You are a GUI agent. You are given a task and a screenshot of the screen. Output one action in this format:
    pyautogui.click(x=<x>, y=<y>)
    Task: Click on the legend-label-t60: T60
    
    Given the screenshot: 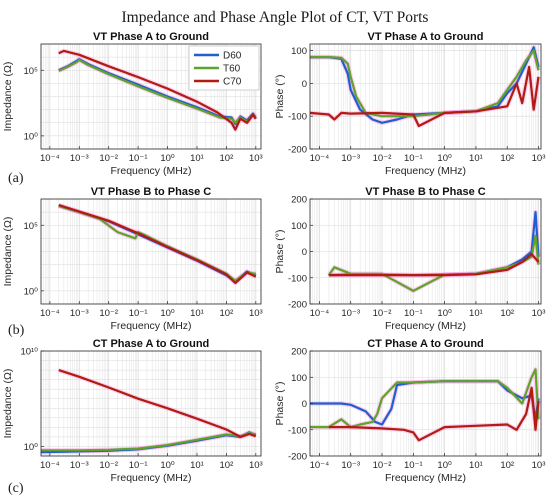 What is the action you would take?
    pyautogui.click(x=232, y=69)
    